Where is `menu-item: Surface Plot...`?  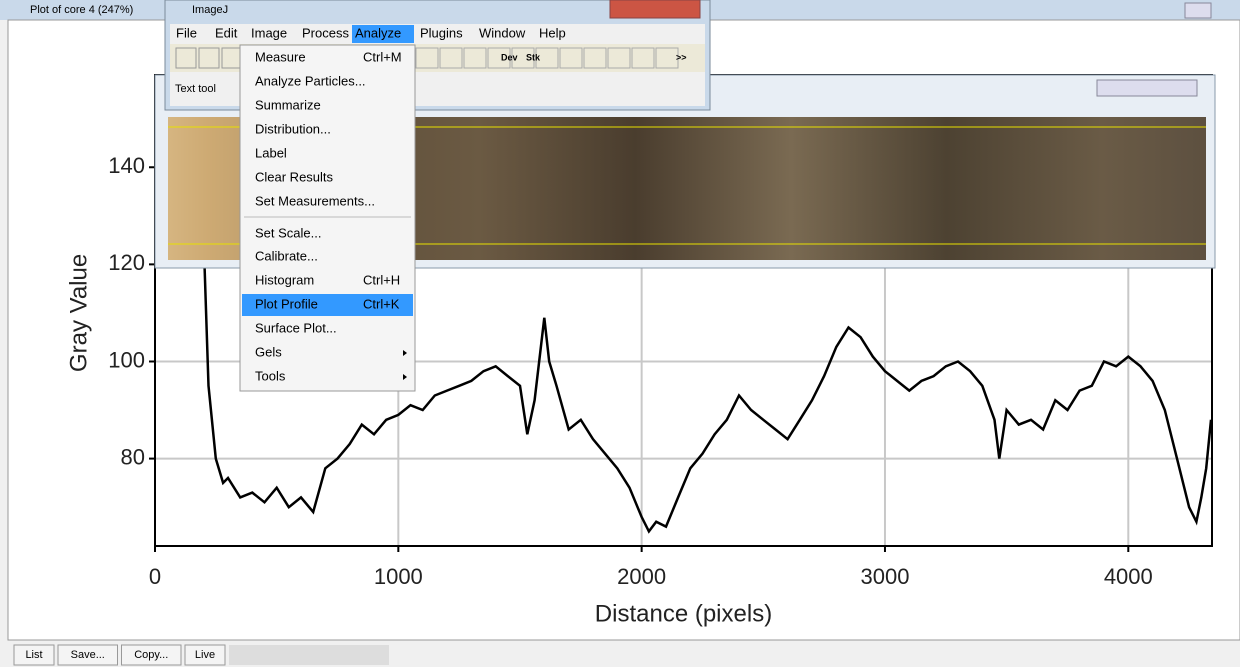
menu-item: Surface Plot... is located at coordinates (296, 327).